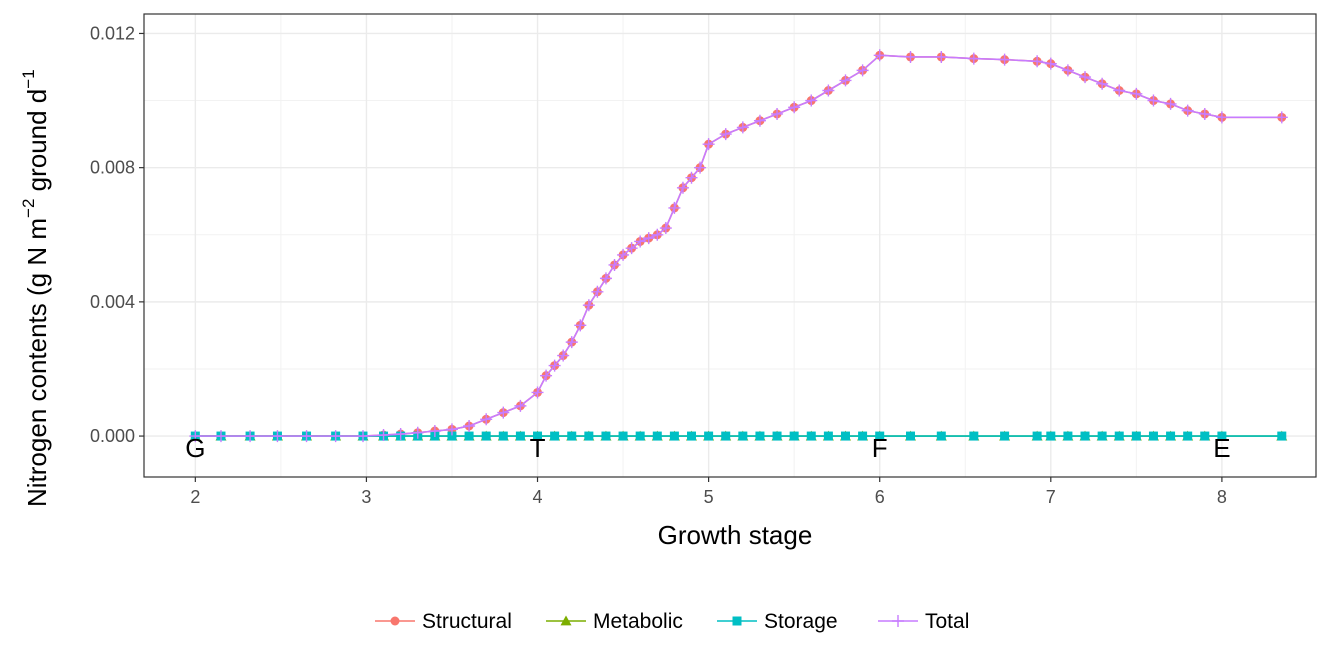 The width and height of the screenshot is (1344, 672). I want to click on stage-label-T: T, so click(538, 448).